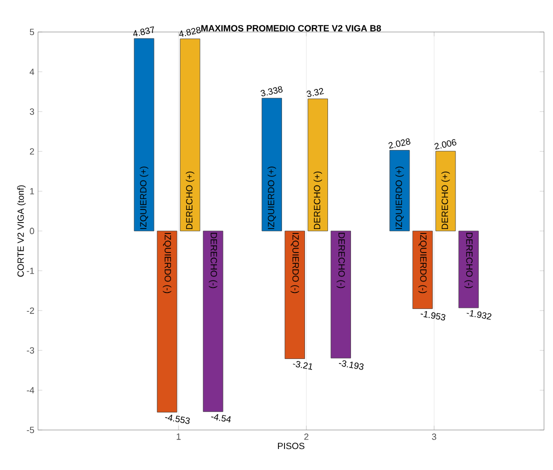  I want to click on data-label: 3.32, so click(315, 92).